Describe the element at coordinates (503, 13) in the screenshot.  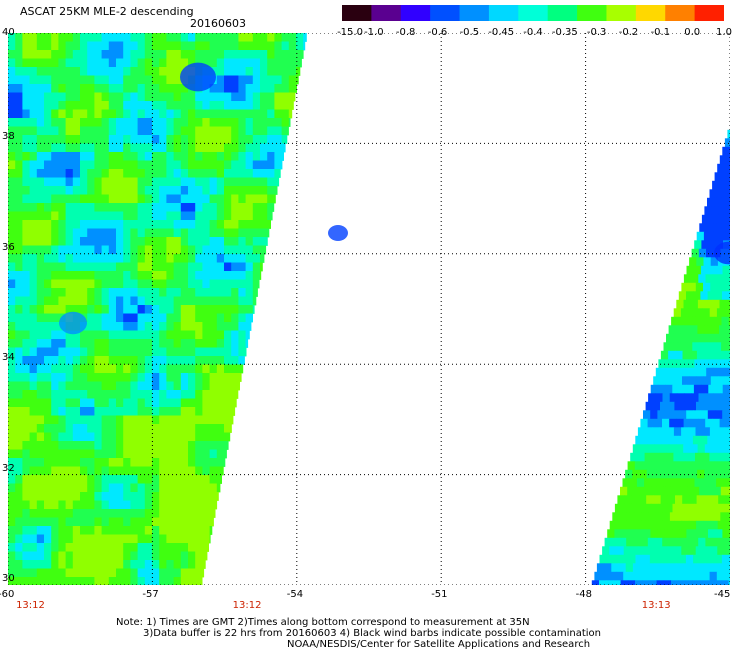
I see `colorbar-segment` at that location.